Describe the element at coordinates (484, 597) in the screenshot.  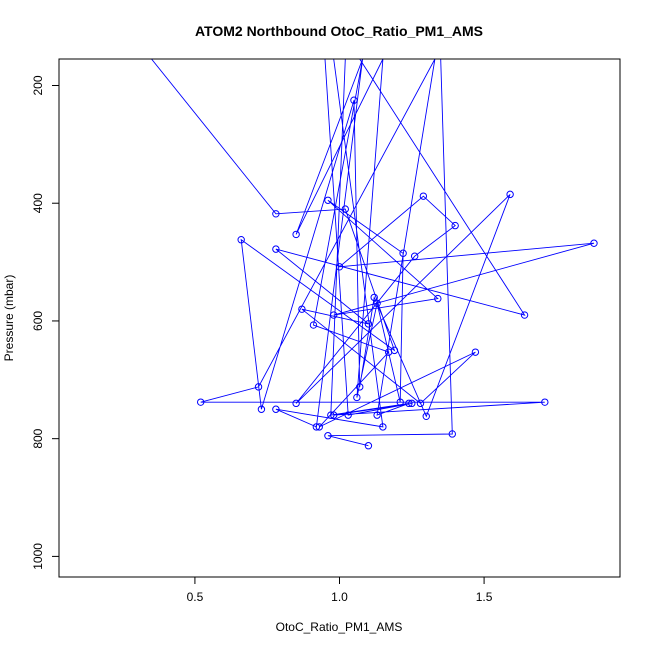
I see `x-tick-label: 1.5` at that location.